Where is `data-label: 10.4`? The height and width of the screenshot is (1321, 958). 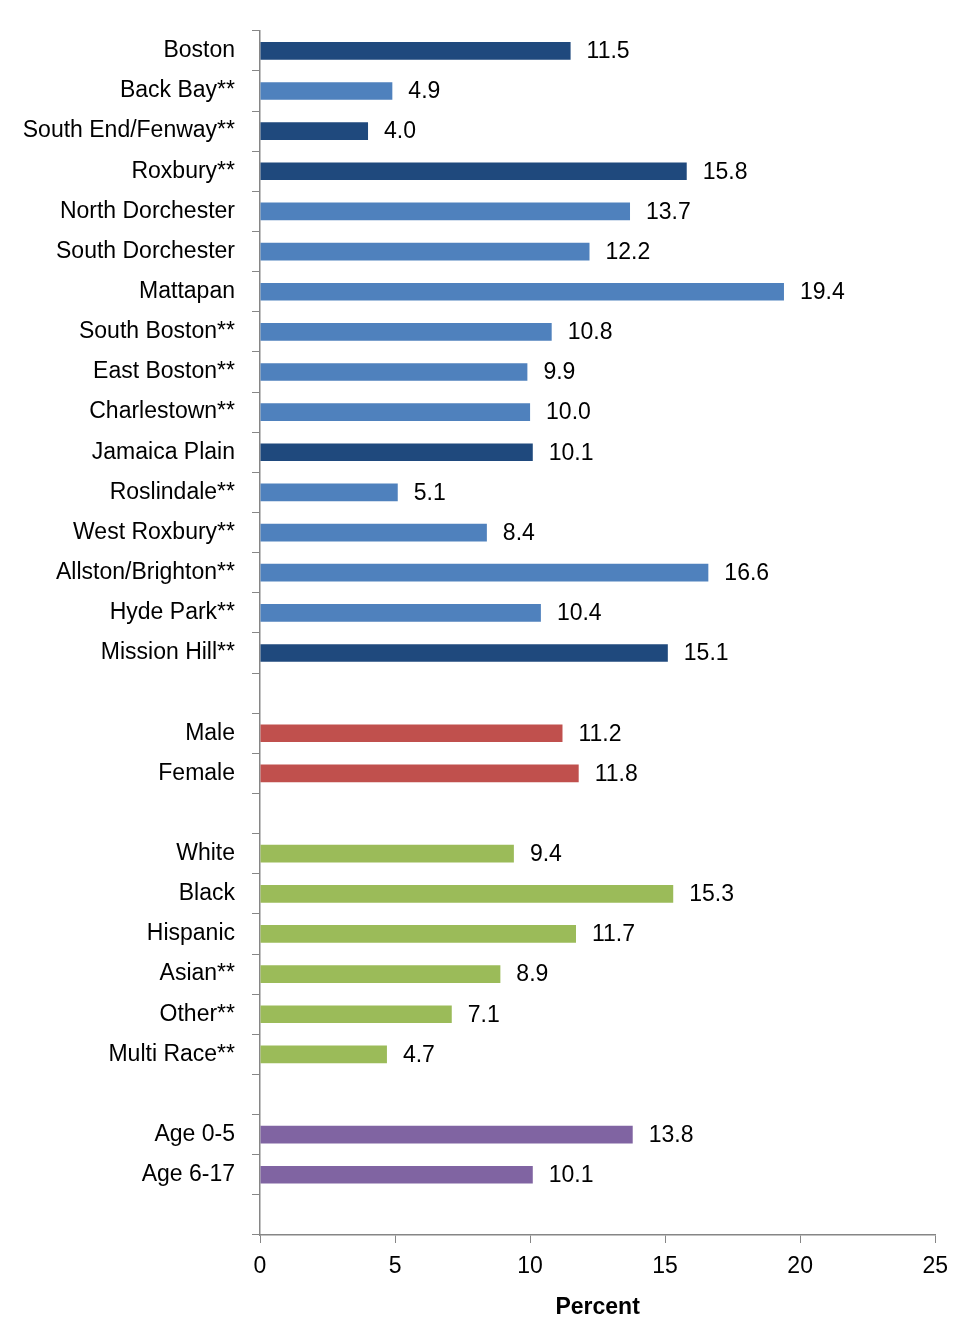 data-label: 10.4 is located at coordinates (579, 612).